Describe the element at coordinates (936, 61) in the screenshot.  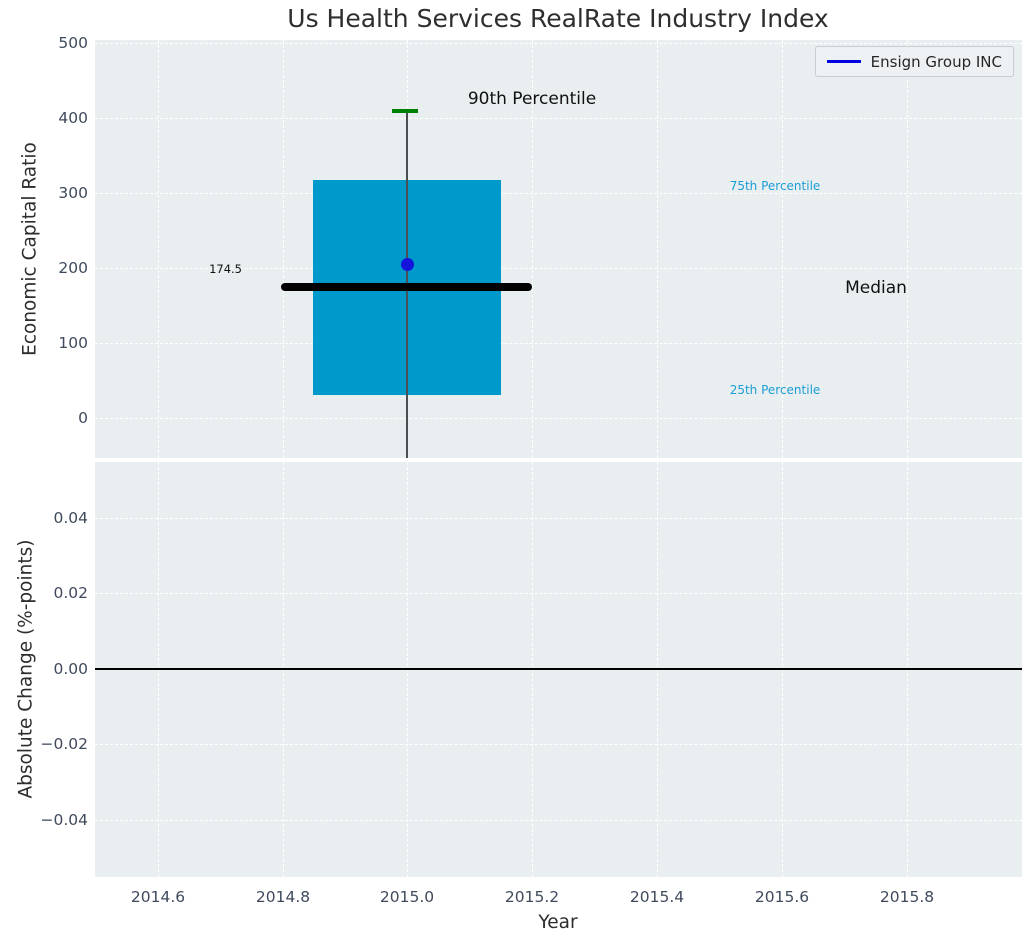
I see `legend-label: Ensign Group INC` at that location.